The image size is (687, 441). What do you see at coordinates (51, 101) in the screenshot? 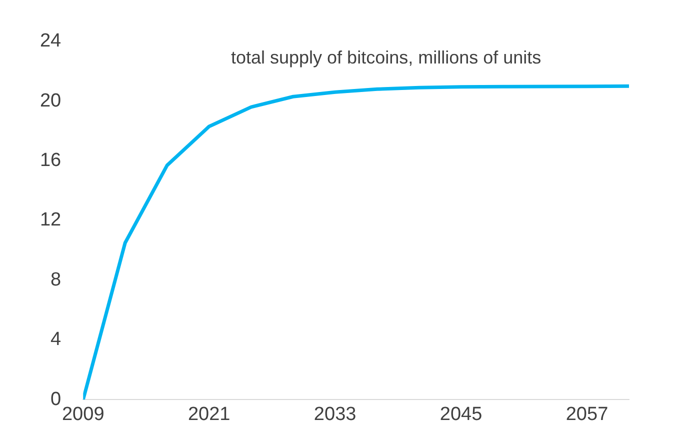
I see `y-tick-label: 20` at bounding box center [51, 101].